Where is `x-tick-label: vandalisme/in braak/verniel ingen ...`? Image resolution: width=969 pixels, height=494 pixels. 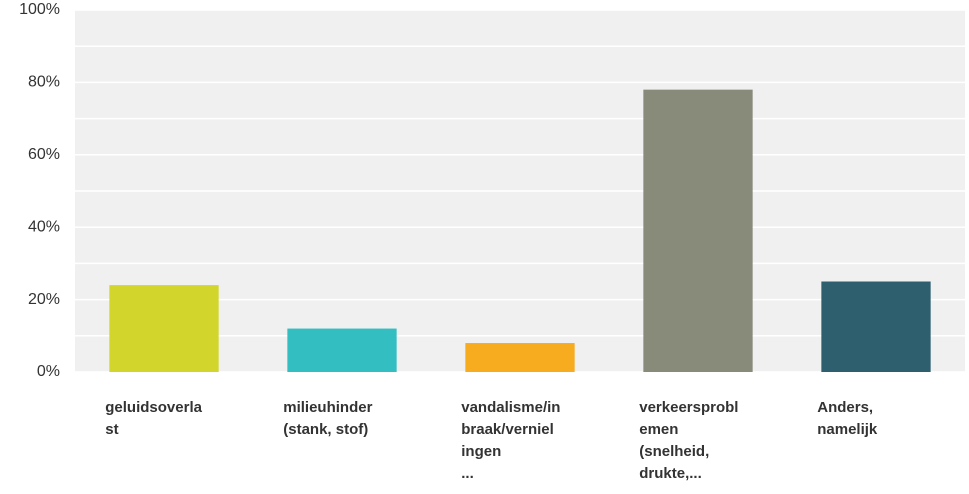
x-tick-label: vandalisme/in braak/verniel ingen ... is located at coordinates (511, 440).